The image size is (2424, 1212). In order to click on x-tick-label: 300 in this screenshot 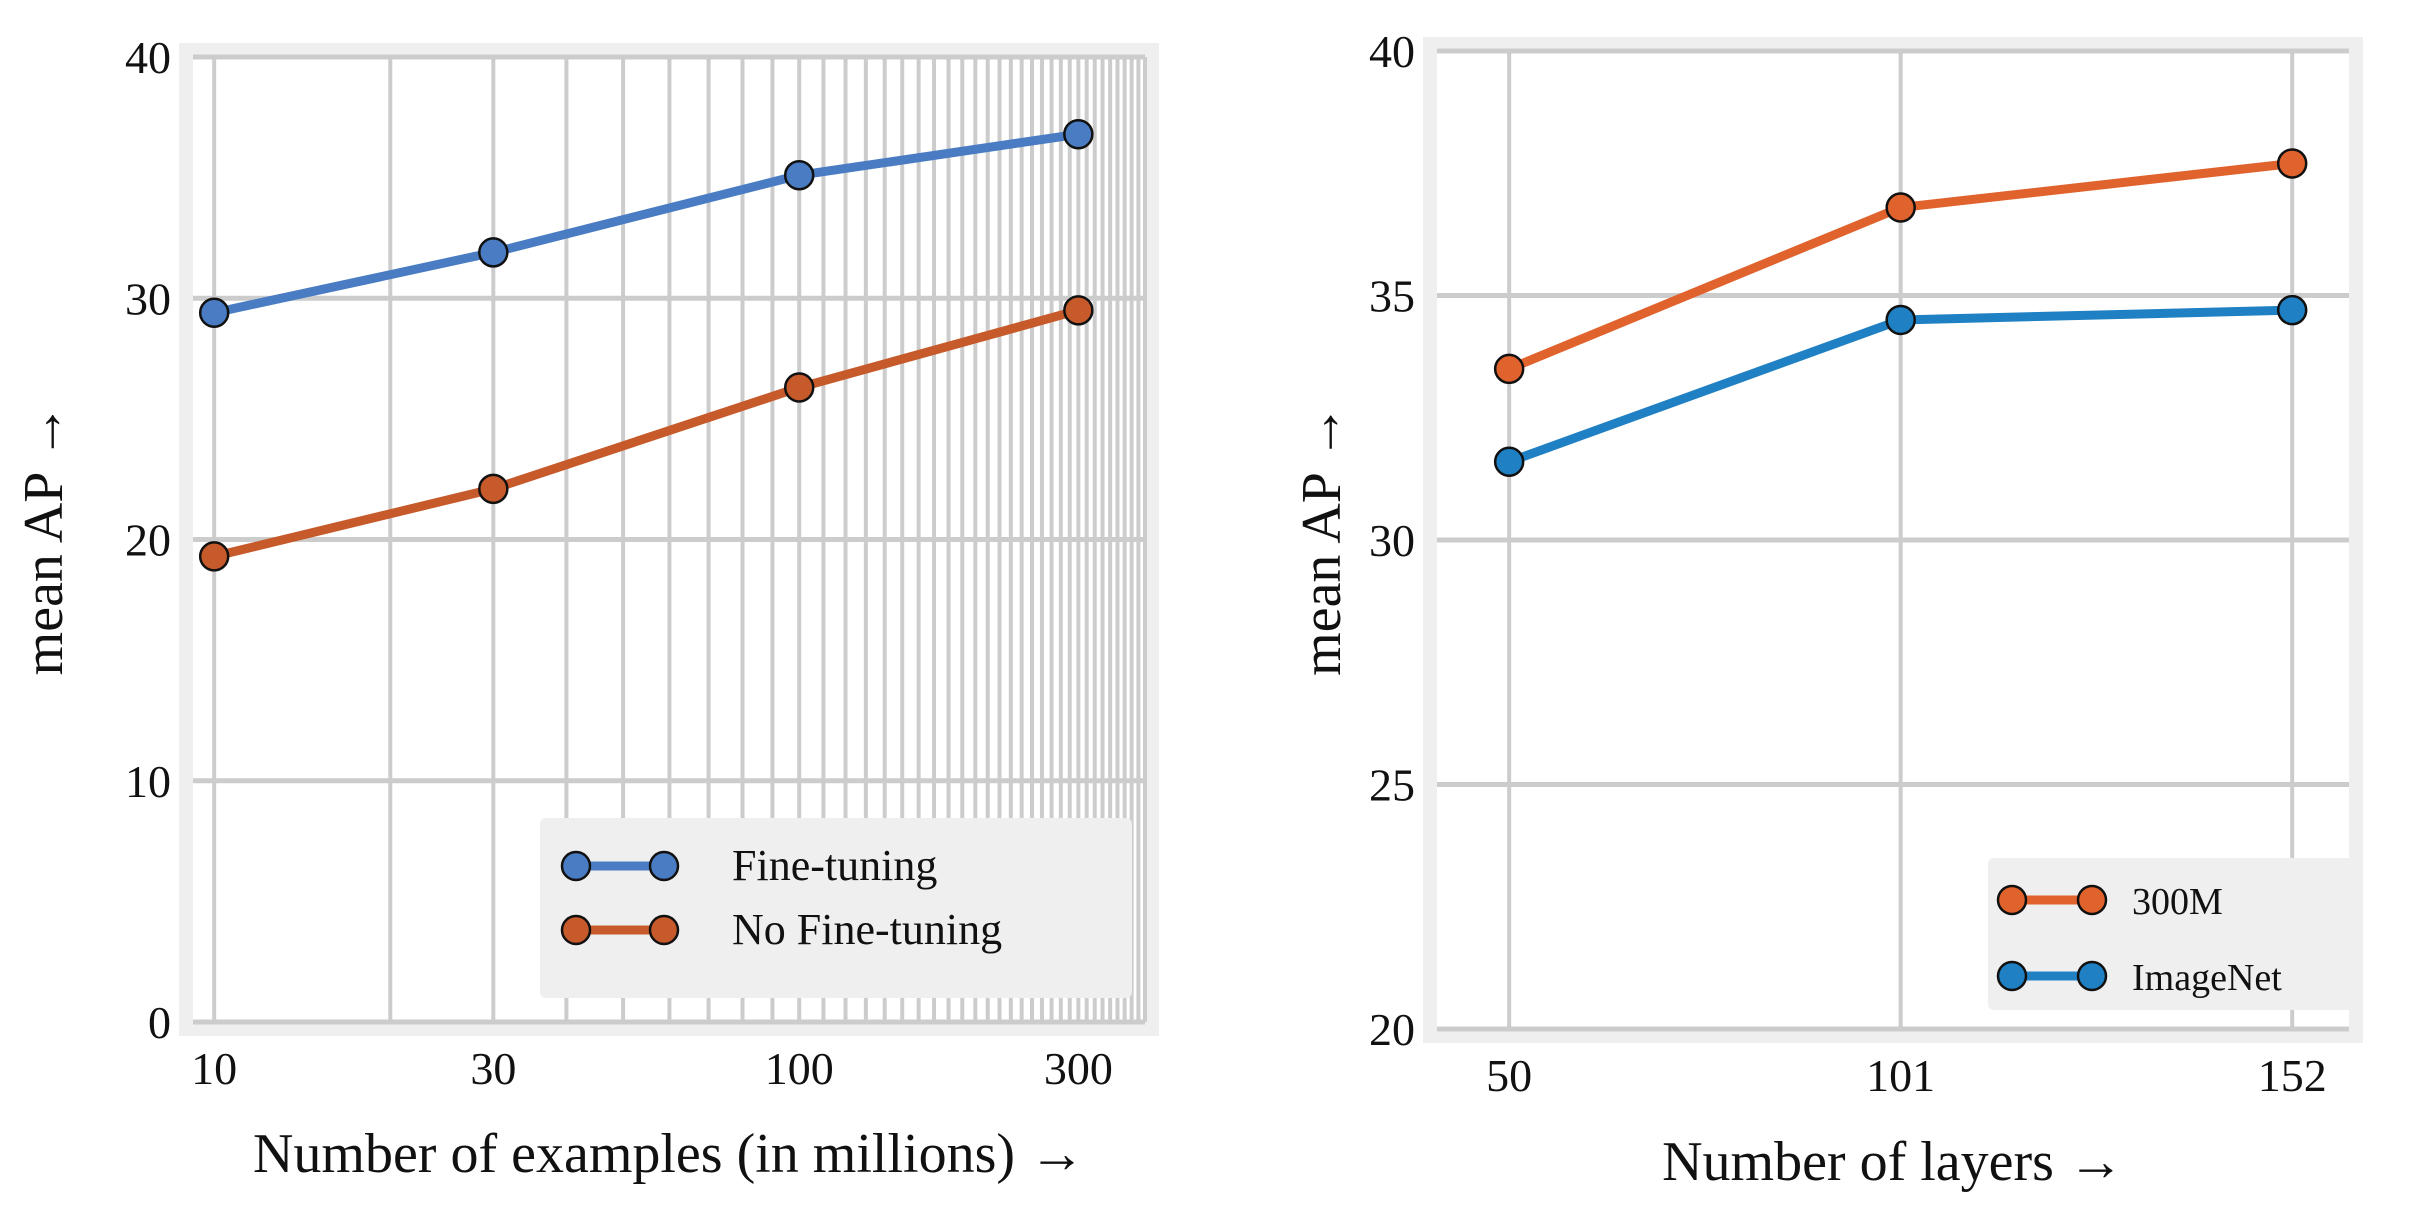, I will do `click(1078, 1068)`.